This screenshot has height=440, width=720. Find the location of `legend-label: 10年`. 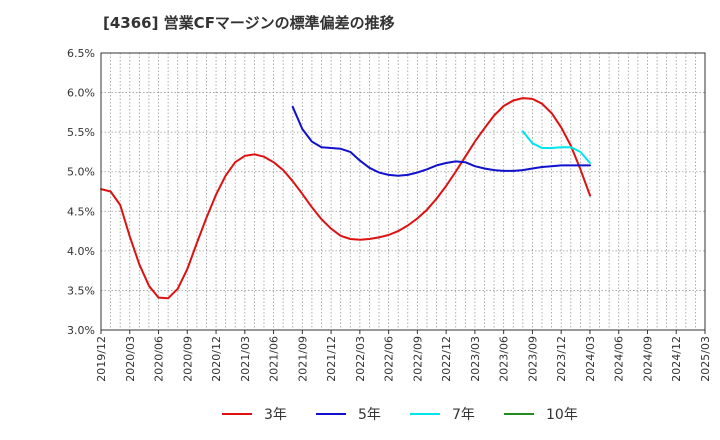

legend-label: 10年 is located at coordinates (562, 415).